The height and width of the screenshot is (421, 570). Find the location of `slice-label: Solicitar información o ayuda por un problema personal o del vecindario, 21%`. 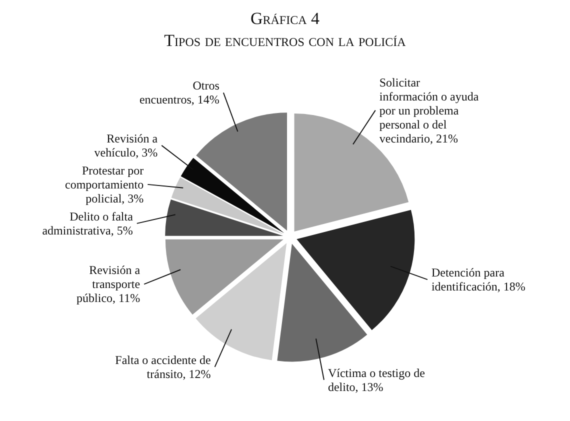

slice-label: Solicitar información o ayuda por un problema personal o del vecindario, 21% is located at coordinates (429, 110).